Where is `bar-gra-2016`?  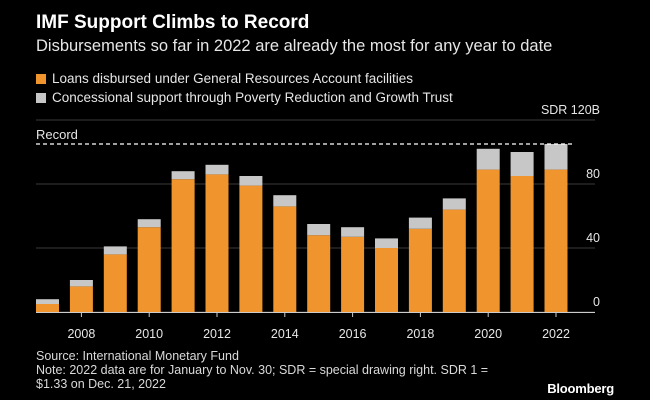
bar-gra-2016 is located at coordinates (353, 274).